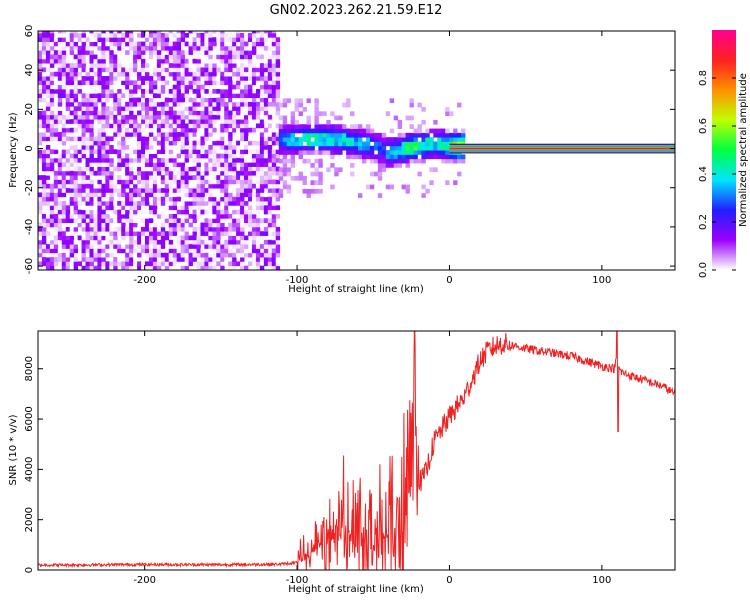 Image resolution: width=750 pixels, height=600 pixels. Describe the element at coordinates (206, 121) in the screenshot. I see `spectrogram-cell-1939` at that location.